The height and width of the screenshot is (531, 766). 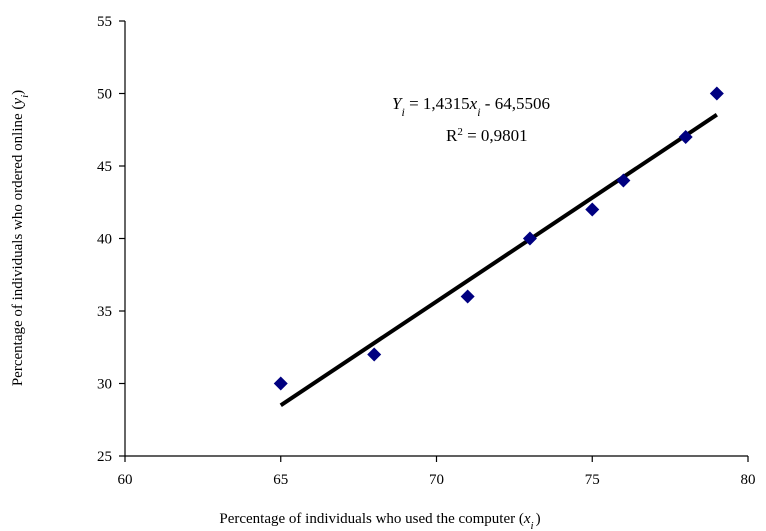 I want to click on y-tick-label: 50, so click(x=104, y=95).